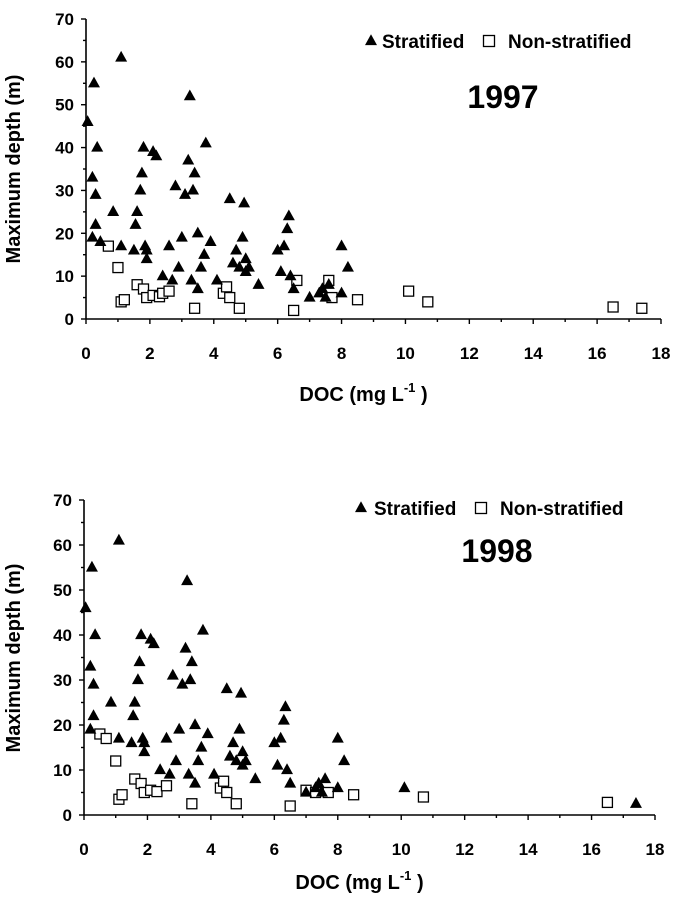 The height and width of the screenshot is (907, 675). Describe the element at coordinates (359, 881) in the screenshot. I see `x-axis-title: DOC (mg L-1 )` at that location.